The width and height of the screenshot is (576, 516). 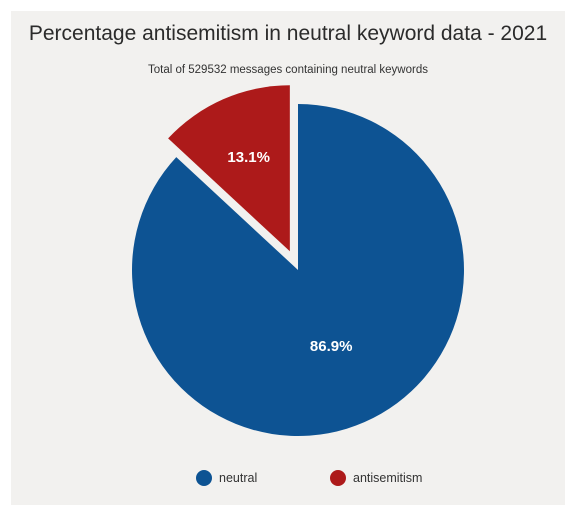 I want to click on legend-item-antisemitism: antisemitism, so click(x=376, y=478).